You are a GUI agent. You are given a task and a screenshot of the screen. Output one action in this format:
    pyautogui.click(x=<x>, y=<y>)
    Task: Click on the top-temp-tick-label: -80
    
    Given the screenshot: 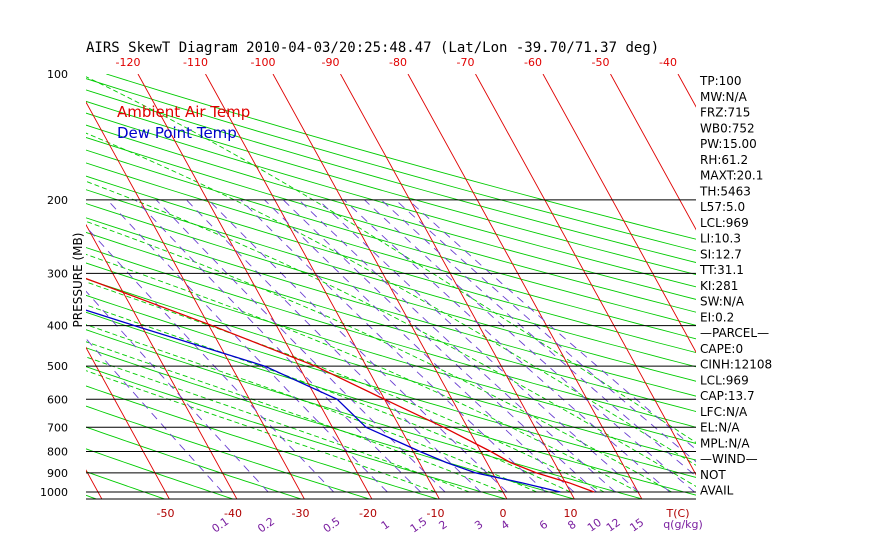 What is the action you would take?
    pyautogui.click(x=398, y=62)
    